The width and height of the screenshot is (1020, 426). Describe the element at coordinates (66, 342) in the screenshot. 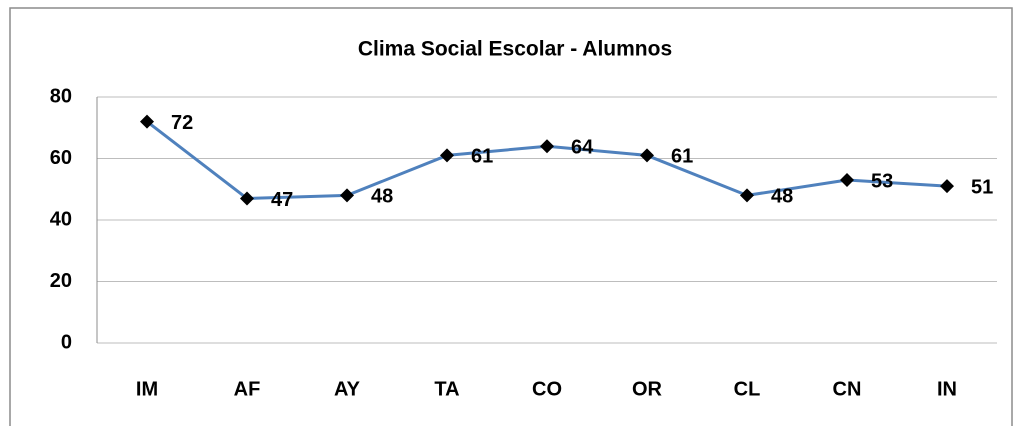

I see `y-tick-label: 0` at that location.